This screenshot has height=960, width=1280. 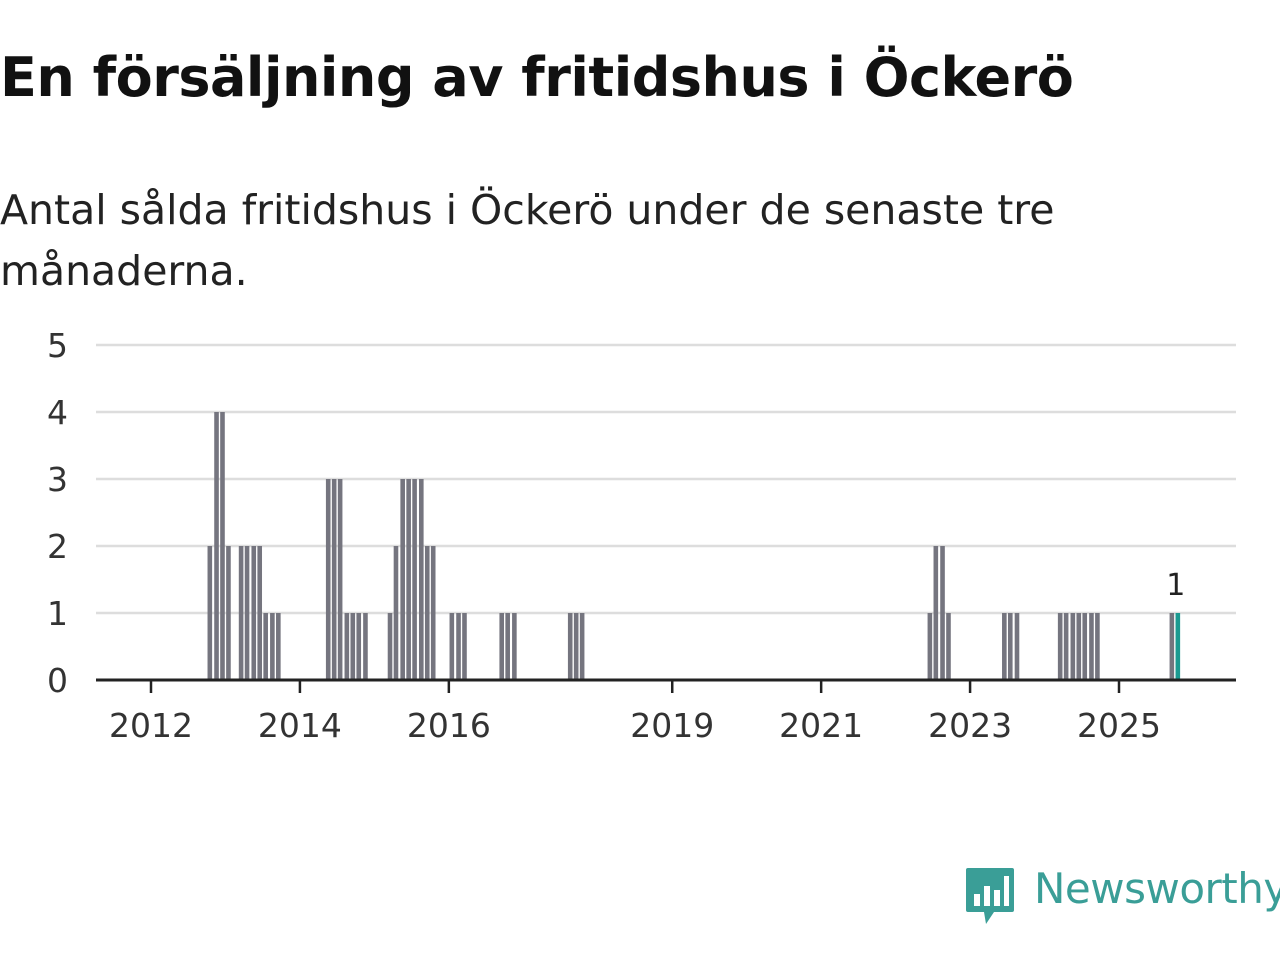 What do you see at coordinates (57, 479) in the screenshot?
I see `y-tick-label: 3` at bounding box center [57, 479].